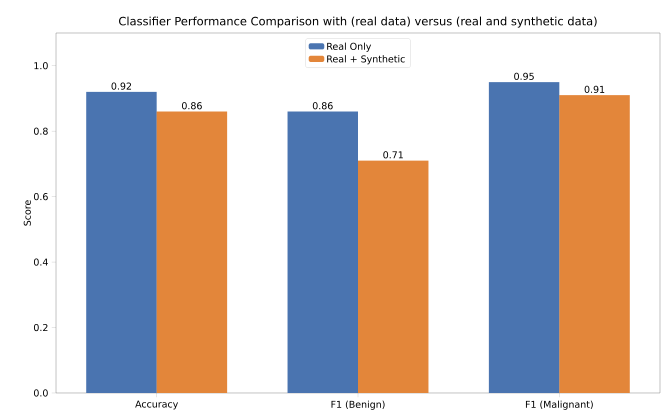  What do you see at coordinates (41, 262) in the screenshot?
I see `y-tick-label: 0.4` at bounding box center [41, 262].